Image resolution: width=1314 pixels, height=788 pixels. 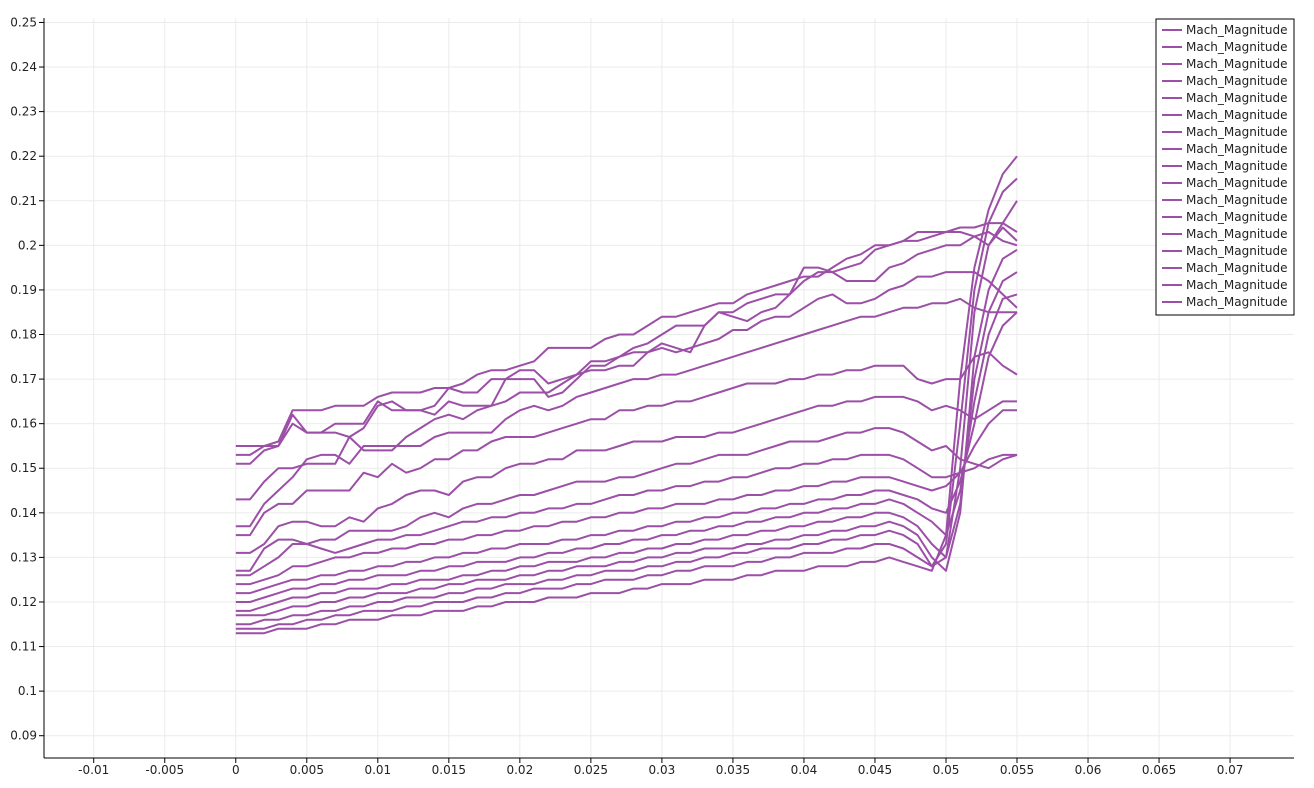 What do you see at coordinates (449, 770) in the screenshot?
I see `x-tick-label: 0.015` at bounding box center [449, 770].